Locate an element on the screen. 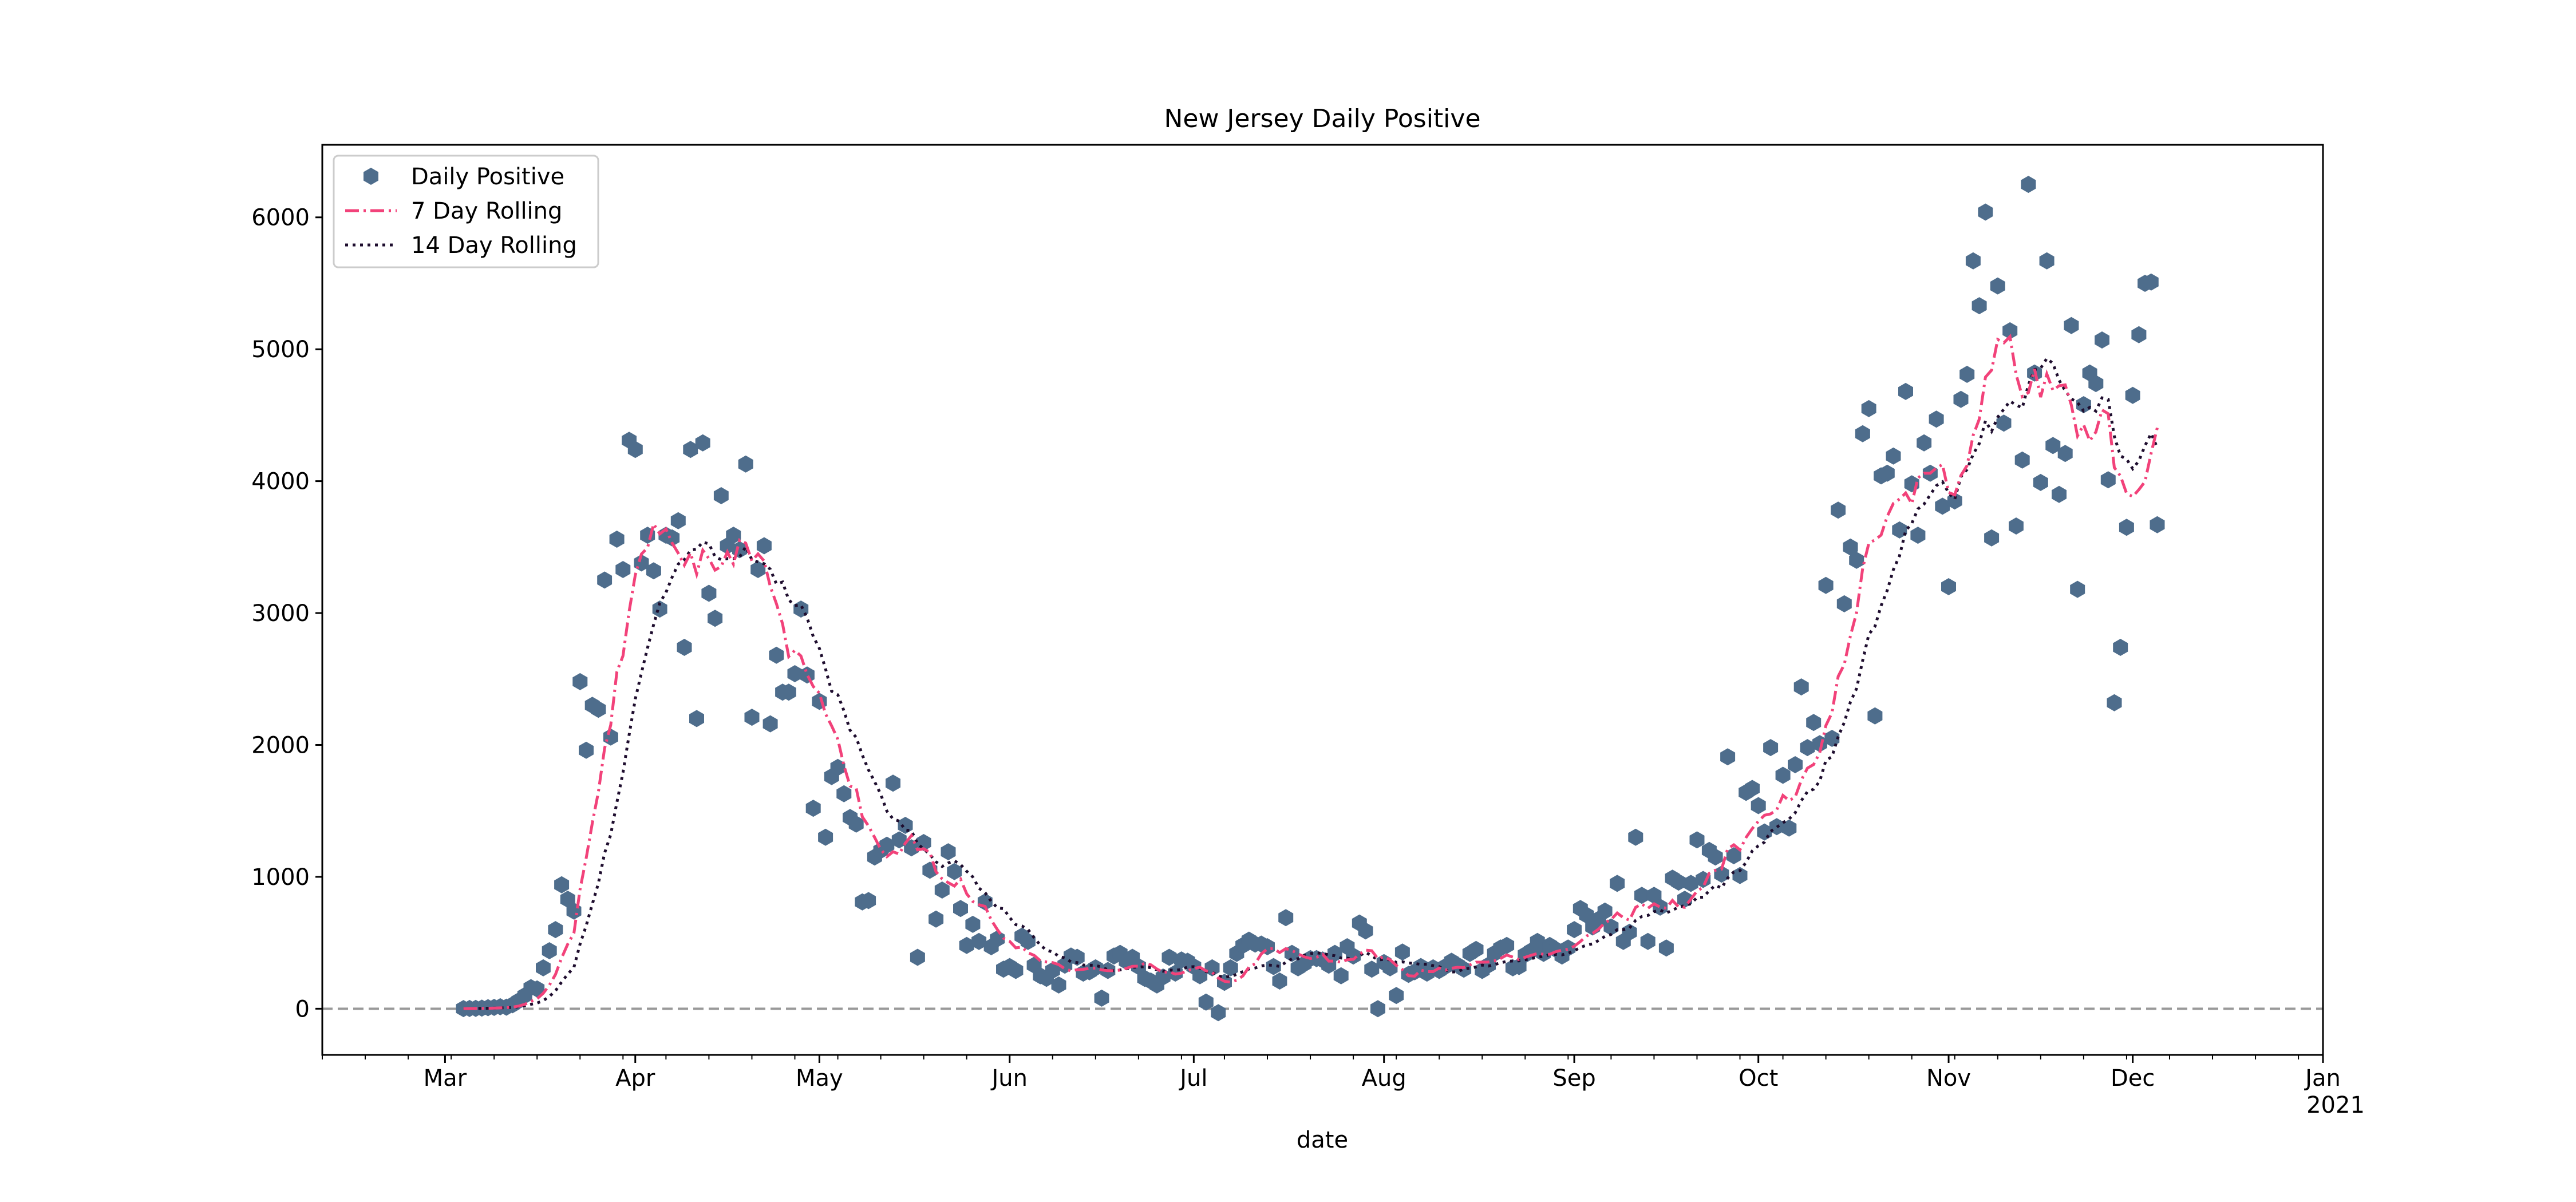  x-year-label: 2021 is located at coordinates (2335, 1105).